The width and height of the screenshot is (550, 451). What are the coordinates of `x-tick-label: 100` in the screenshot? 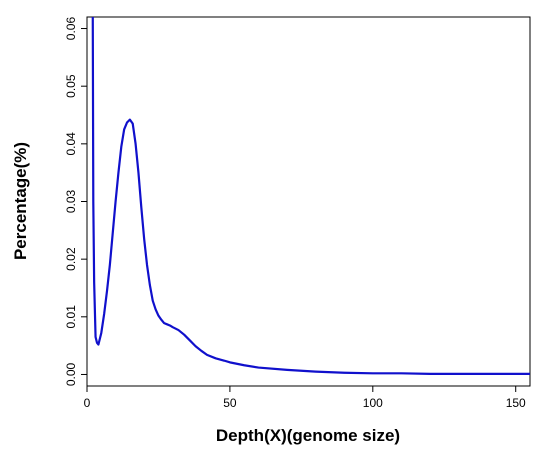 It's located at (373, 403).